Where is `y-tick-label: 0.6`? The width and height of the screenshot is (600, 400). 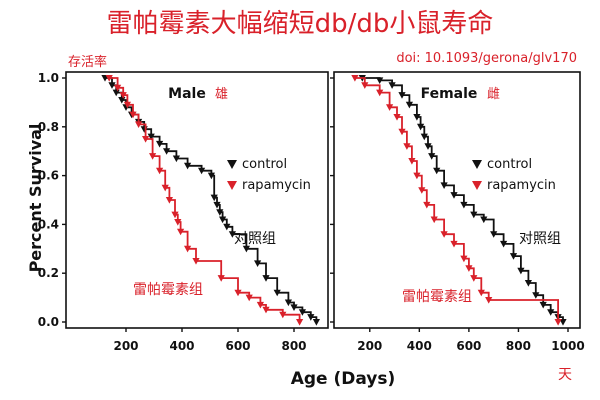
y-tick-label: 0.6 is located at coordinates (48, 176).